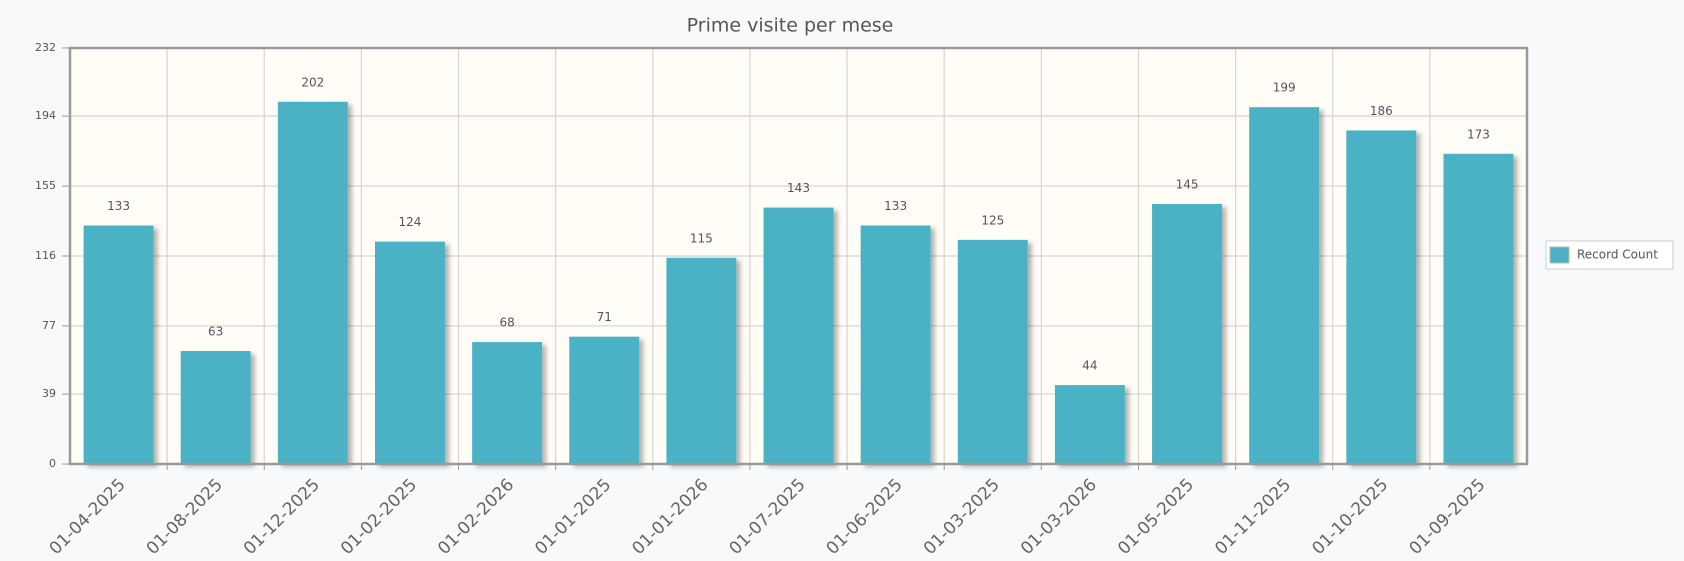 The height and width of the screenshot is (561, 1684). Describe the element at coordinates (1156, 517) in the screenshot. I see `x-tick-label: 01-05-2025` at that location.